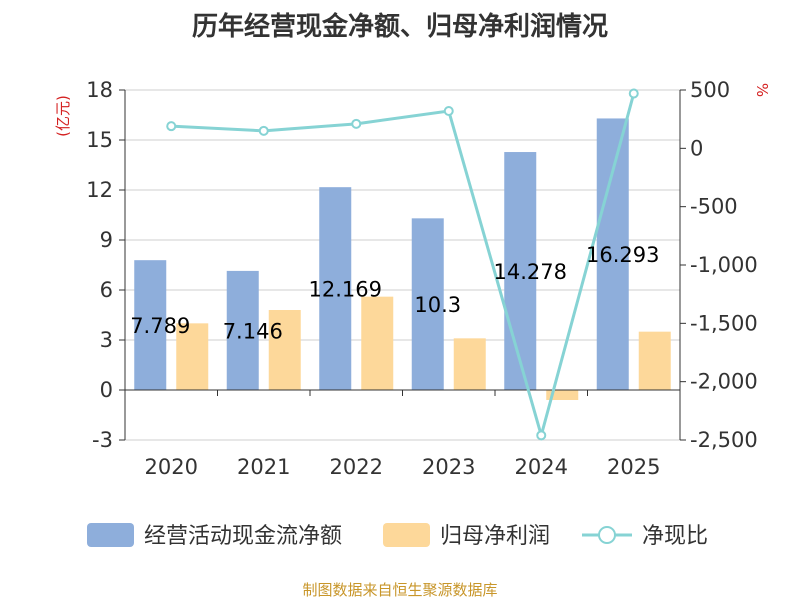 The width and height of the screenshot is (800, 600). What do you see at coordinates (437, 305) in the screenshot?
I see `bar-value-label: 10.3` at bounding box center [437, 305].